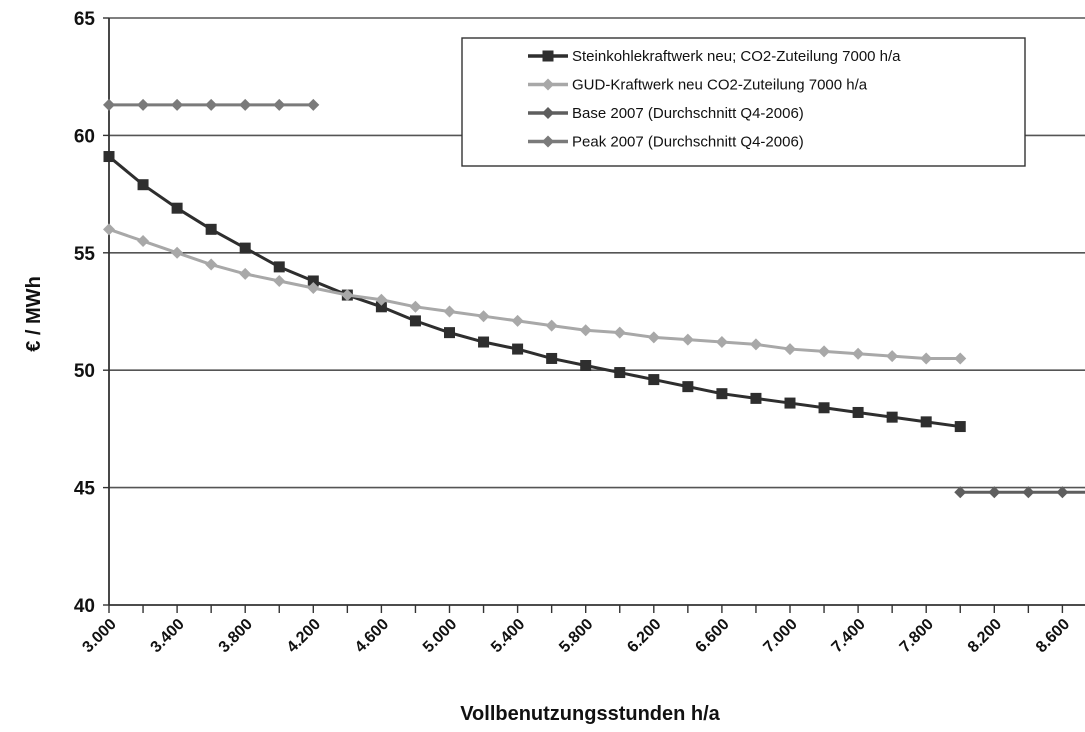 This screenshot has width=1085, height=732. I want to click on y-tick-label-65: 65, so click(85, 19).